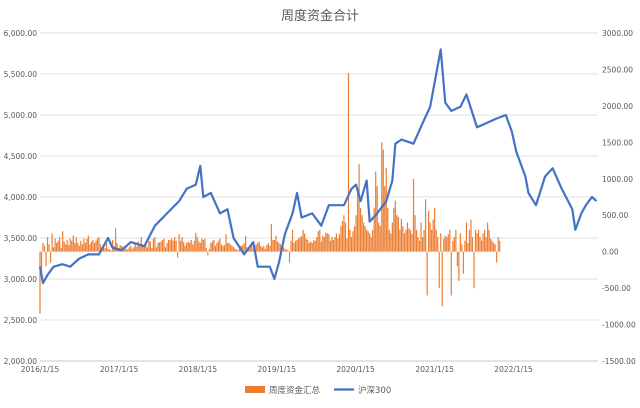 The height and width of the screenshot is (408, 640). Describe the element at coordinates (255, 389) in the screenshot. I see `legend-bar-swatch` at that location.